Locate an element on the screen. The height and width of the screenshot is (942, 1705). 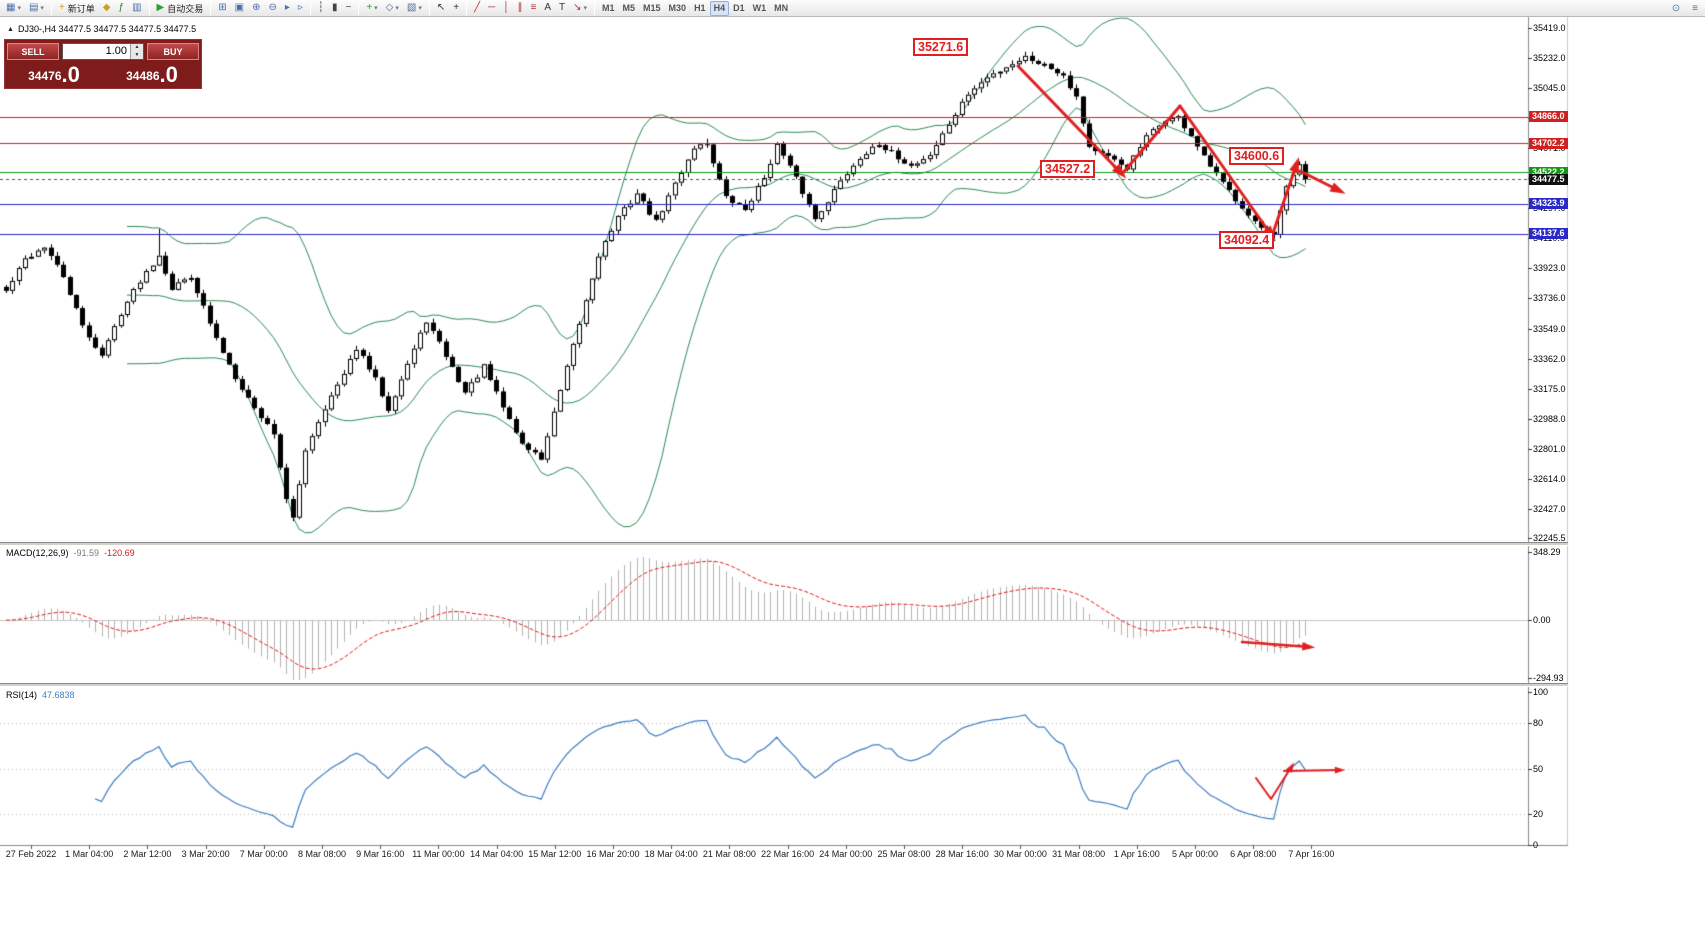
timeframe-m15: M15 is located at coordinates (652, 8).